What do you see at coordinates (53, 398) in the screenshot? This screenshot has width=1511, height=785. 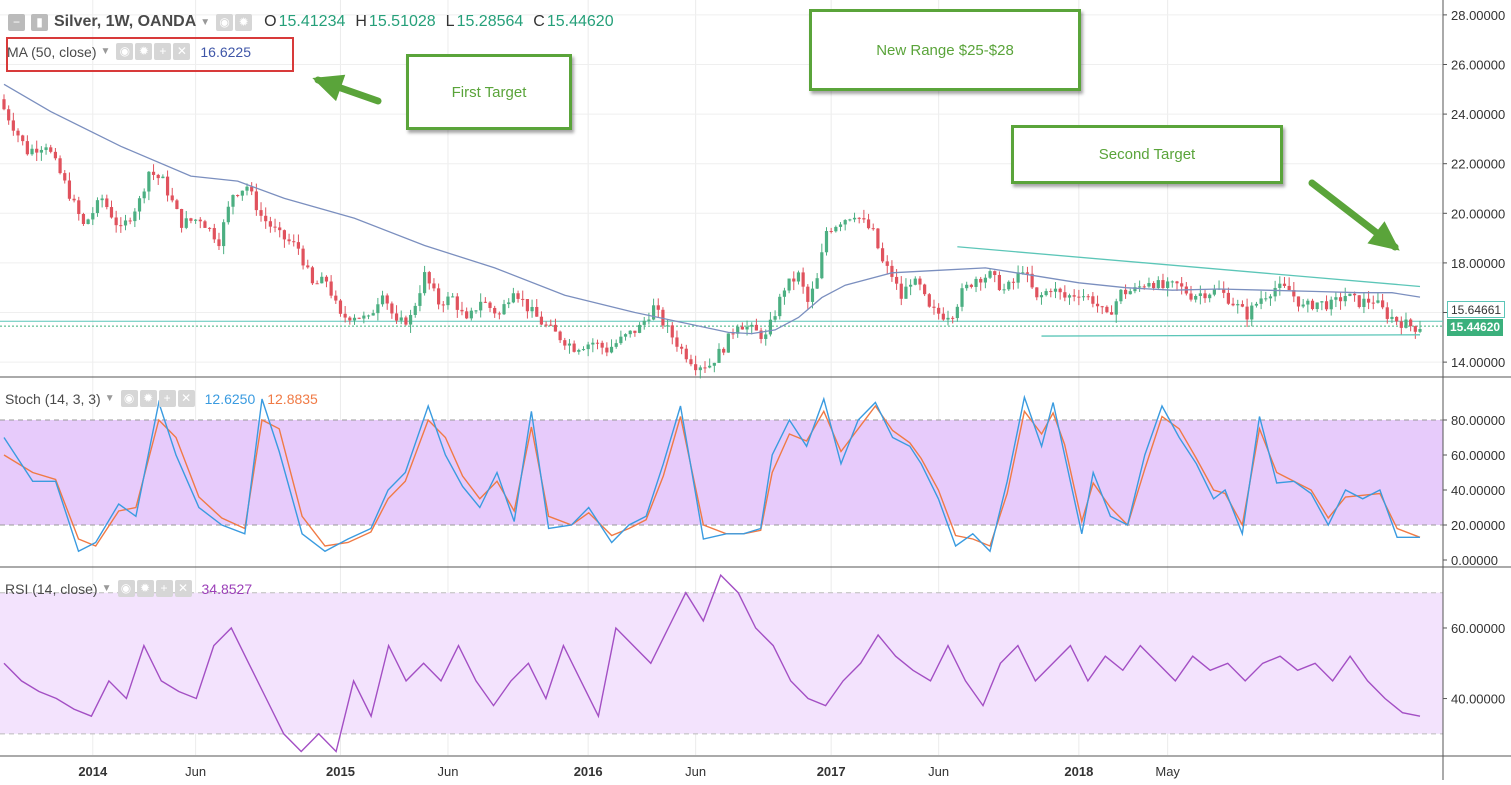 I see `stoch-label: Stoch (14, 3, 3)` at bounding box center [53, 398].